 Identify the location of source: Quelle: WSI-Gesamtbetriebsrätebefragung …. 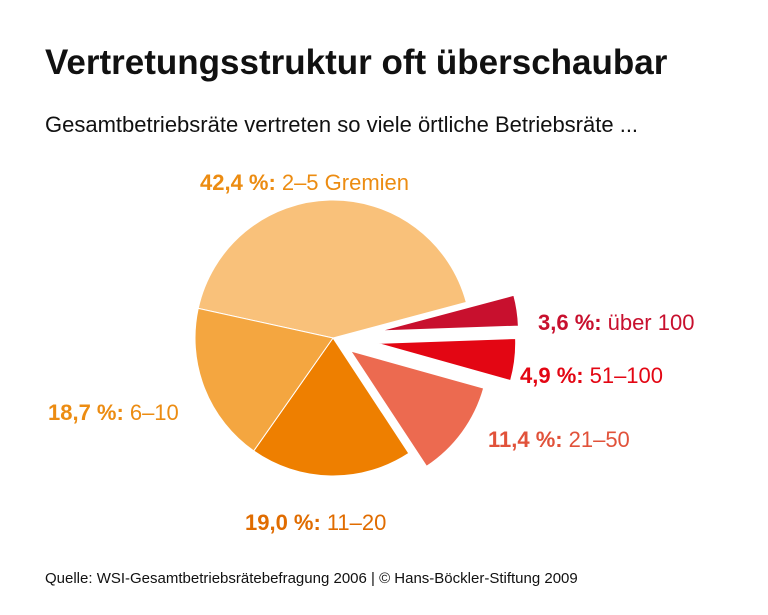
(311, 578).